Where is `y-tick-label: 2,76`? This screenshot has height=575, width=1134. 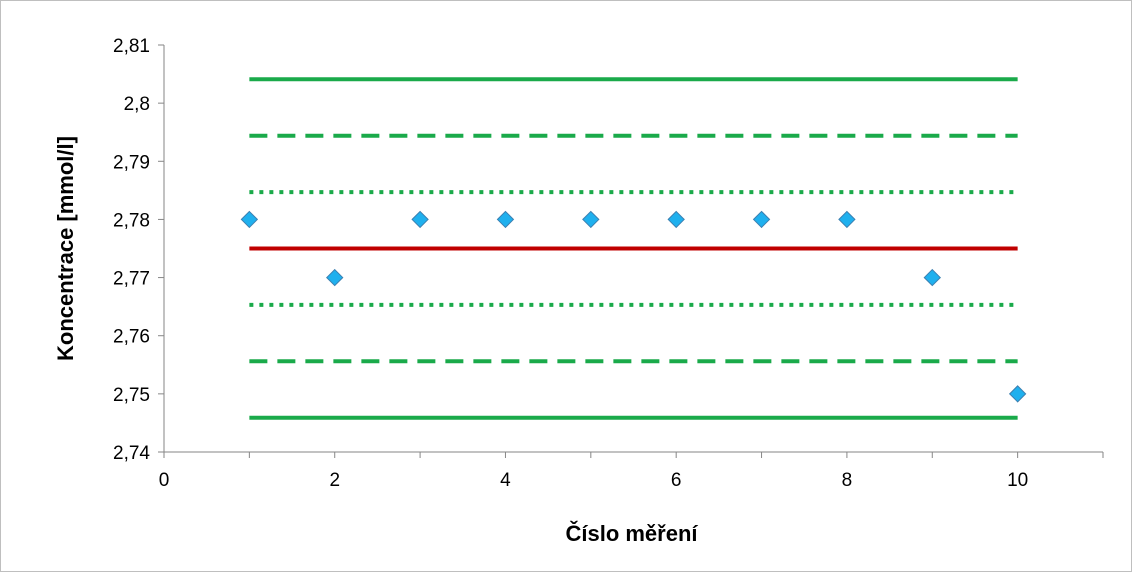 y-tick-label: 2,76 is located at coordinates (131, 337).